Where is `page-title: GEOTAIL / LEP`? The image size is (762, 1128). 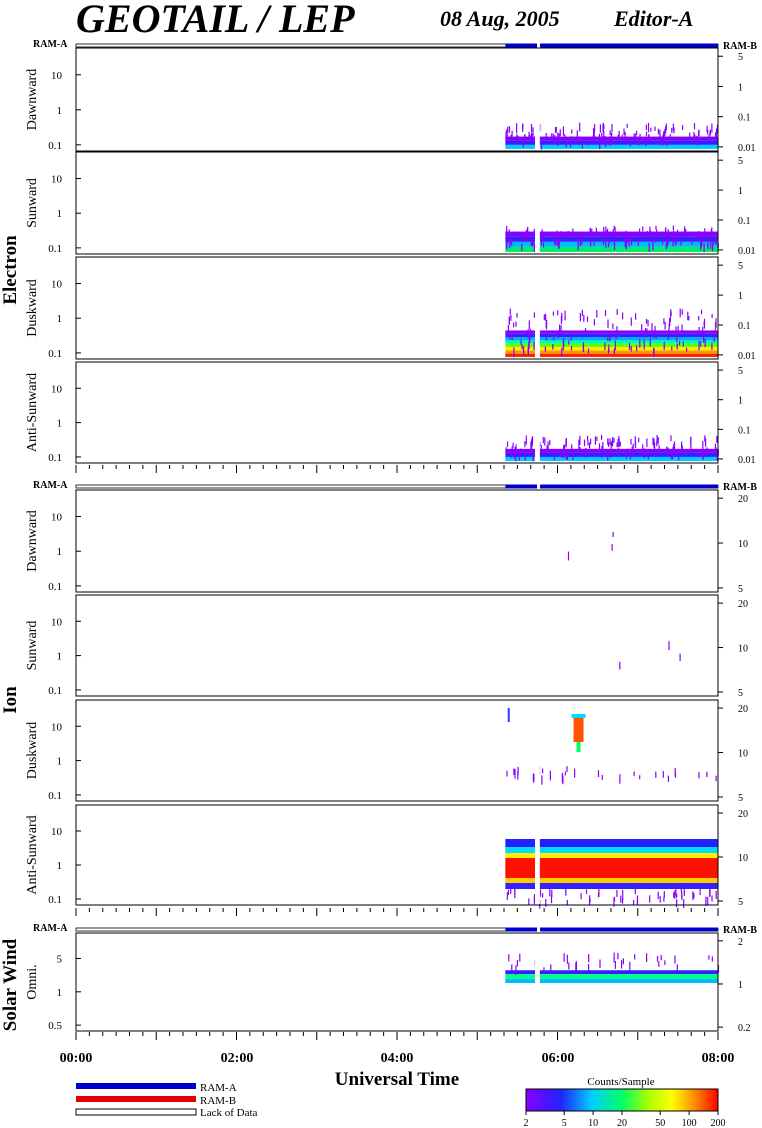
page-title: GEOTAIL / LEP is located at coordinates (215, 20).